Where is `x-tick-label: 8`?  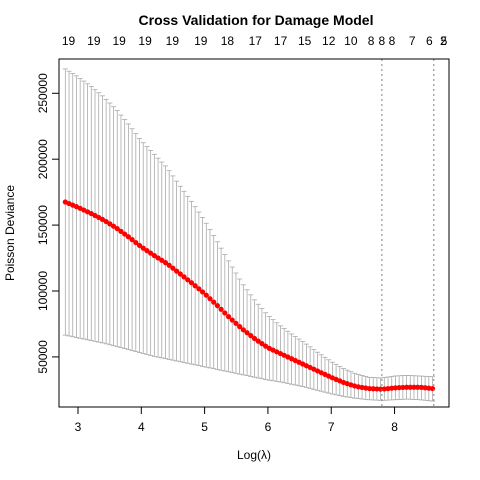
x-tick-label: 8 is located at coordinates (394, 427).